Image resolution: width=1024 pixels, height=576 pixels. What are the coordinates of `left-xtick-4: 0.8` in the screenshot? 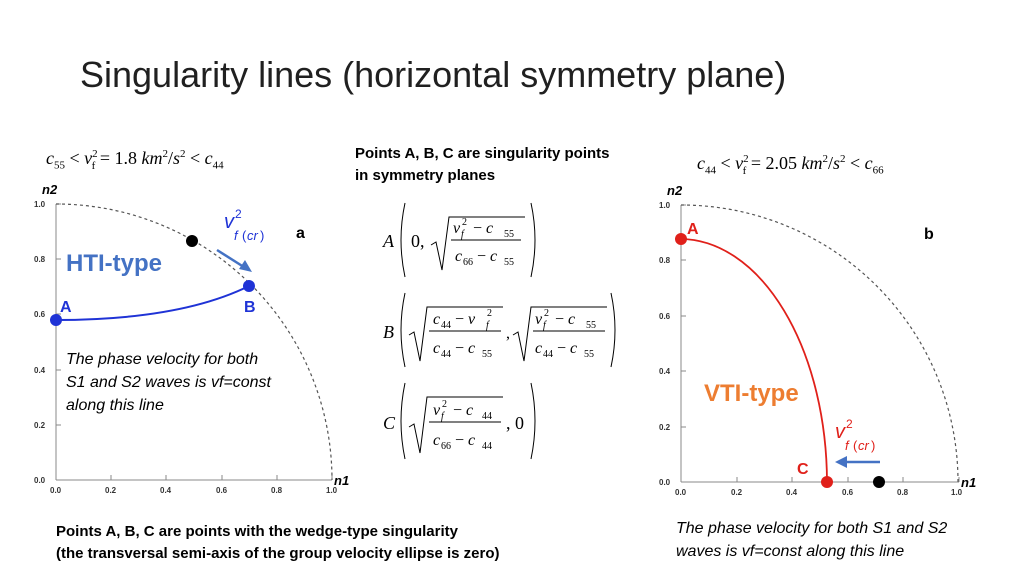 It's located at (277, 490).